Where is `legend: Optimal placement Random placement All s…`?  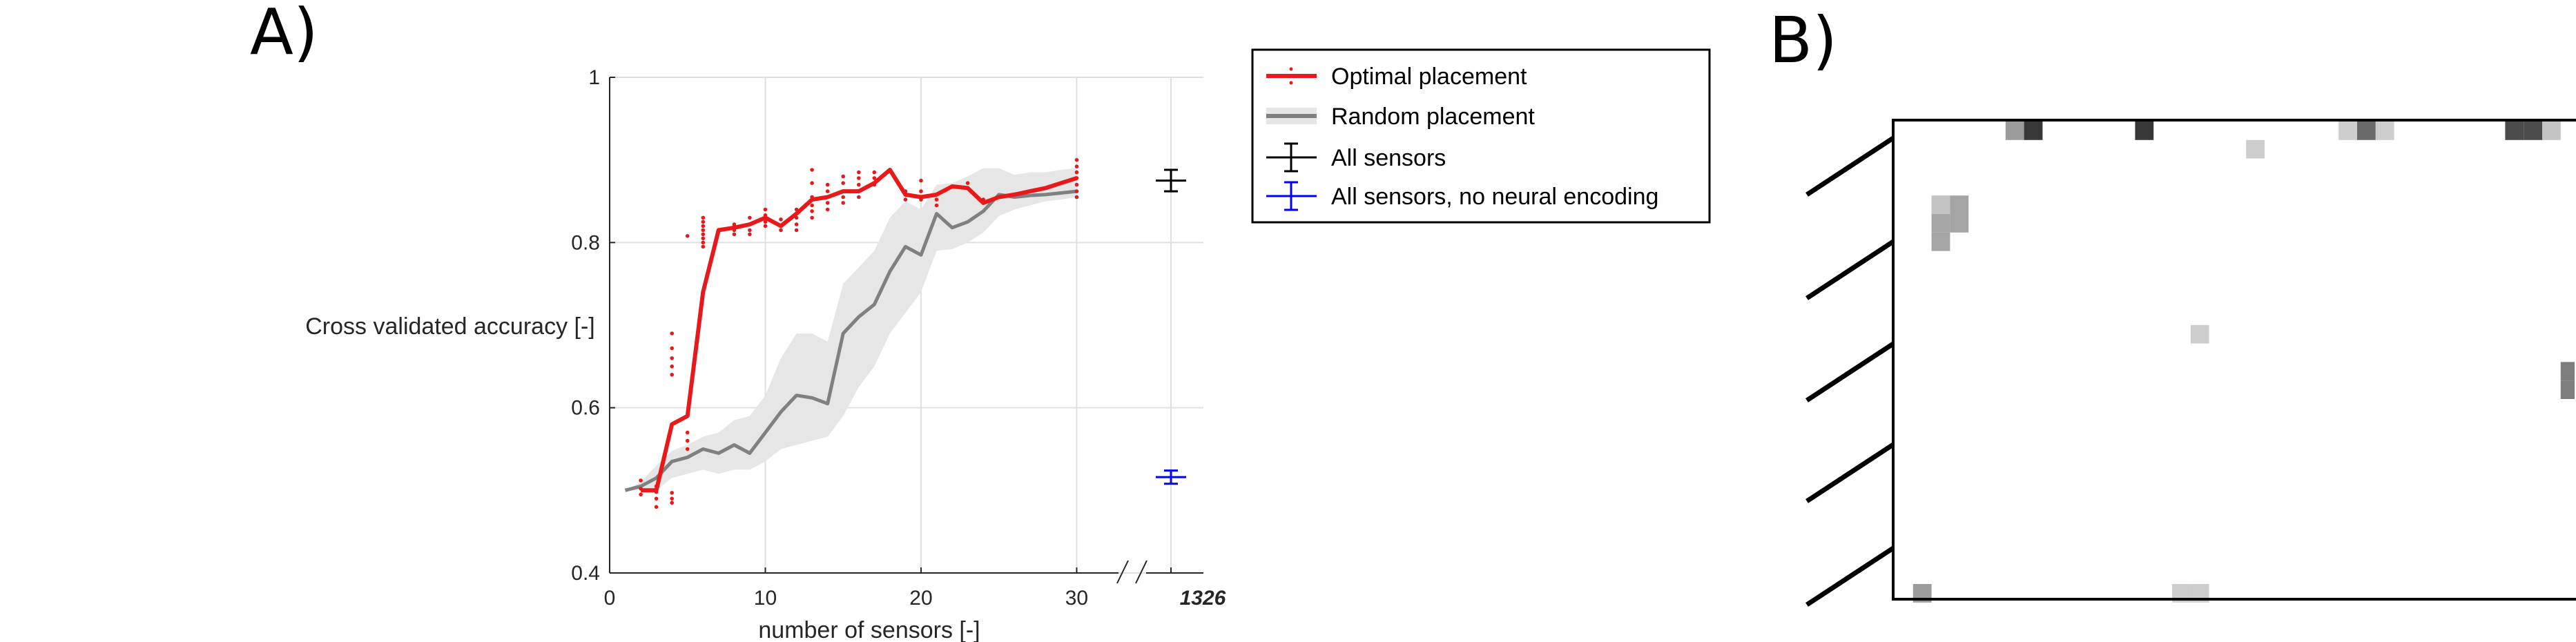 legend: Optimal placement Random placement All s… is located at coordinates (1481, 136).